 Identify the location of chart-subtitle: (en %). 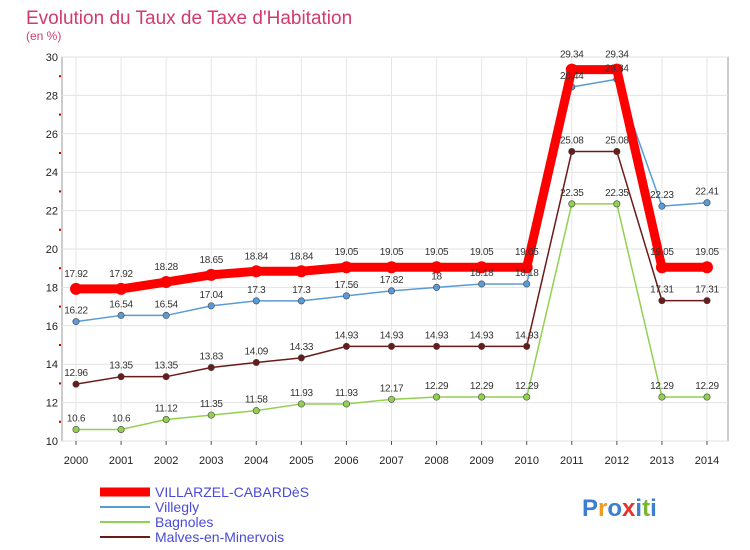
(43, 36).